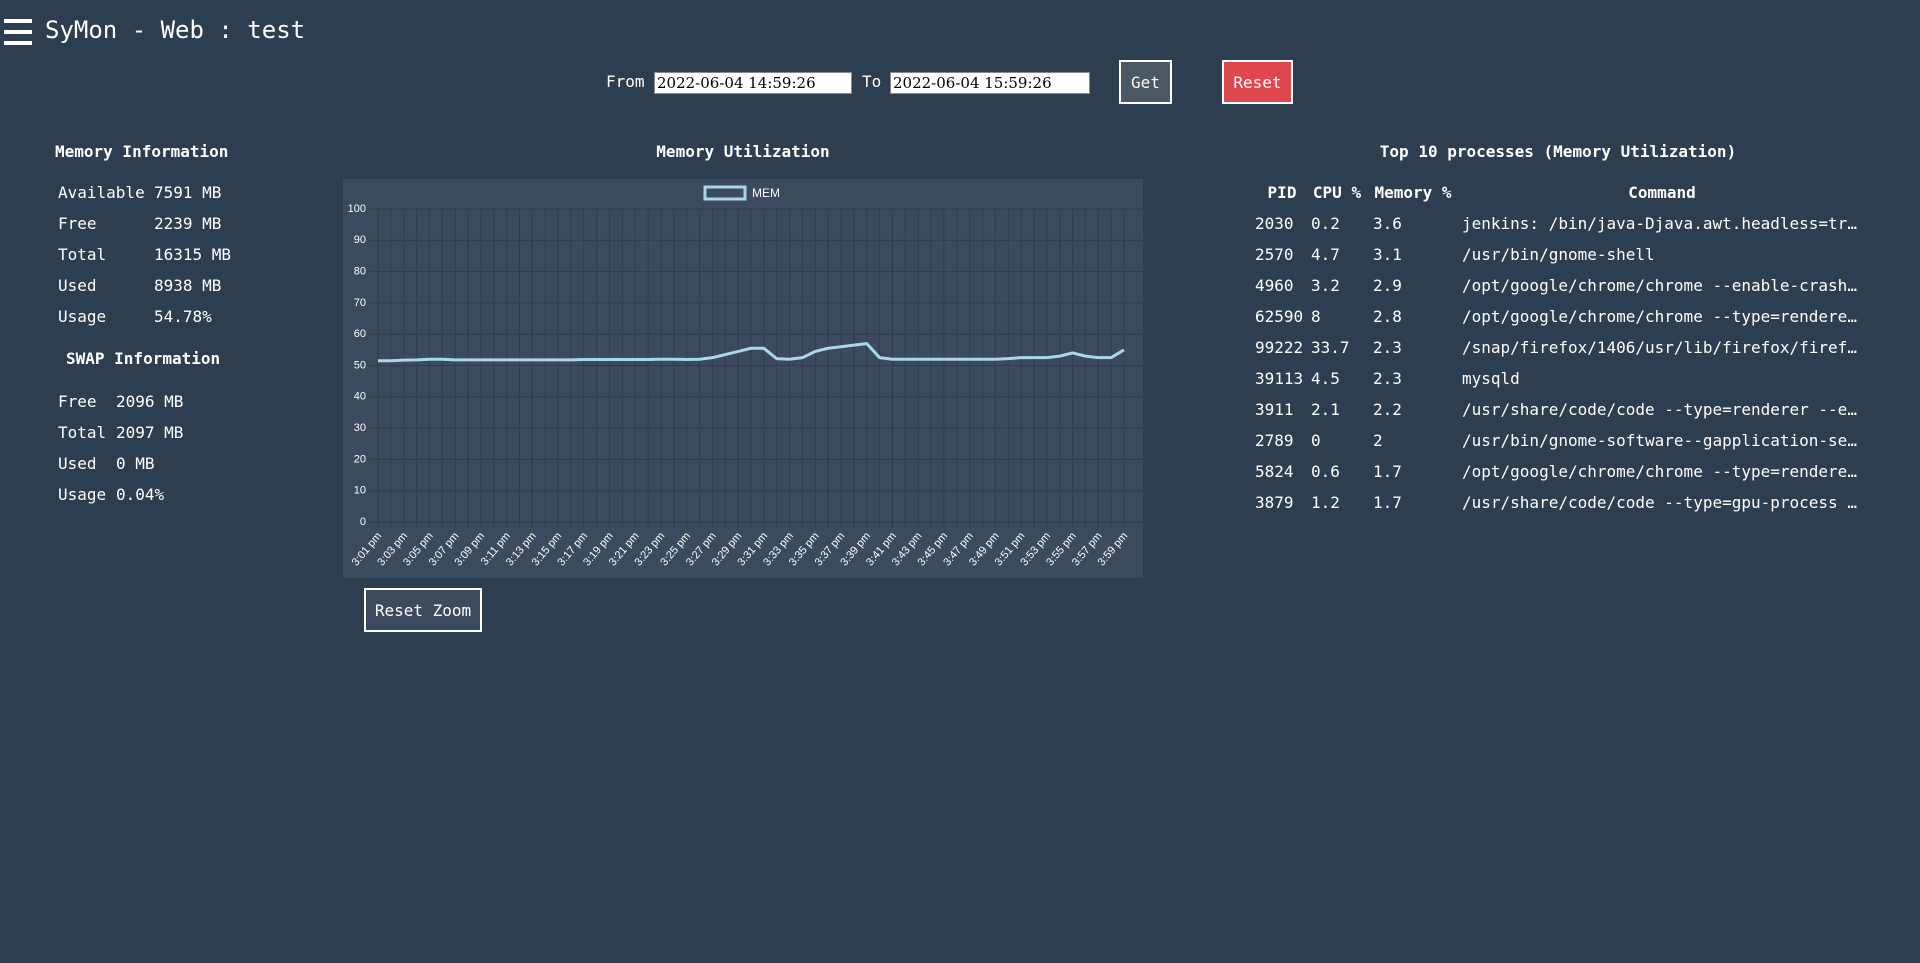 Image resolution: width=1920 pixels, height=963 pixels. Describe the element at coordinates (1274, 254) in the screenshot. I see `process-cell: 2570` at that location.